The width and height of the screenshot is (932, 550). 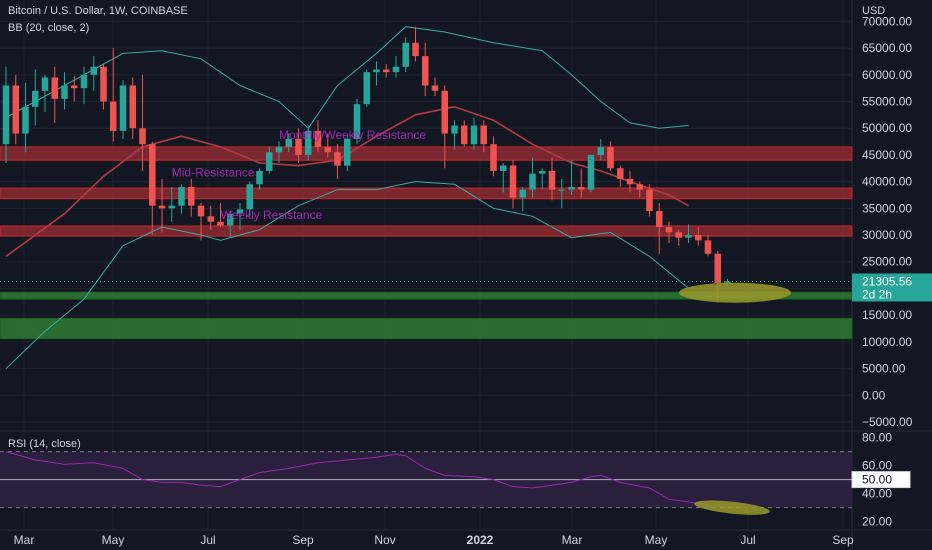 I want to click on rsi-tick-label: 60.00, so click(x=877, y=466).